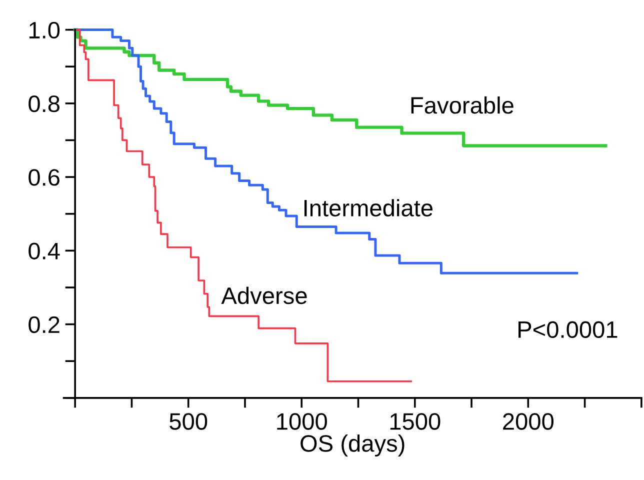  What do you see at coordinates (415, 421) in the screenshot?
I see `x-tick-label: 1500` at bounding box center [415, 421].